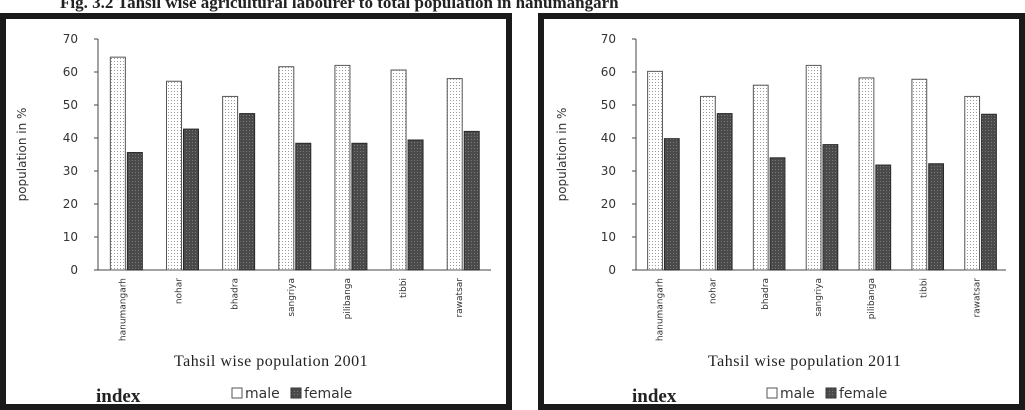 The height and width of the screenshot is (410, 1025). Describe the element at coordinates (271, 361) in the screenshot. I see `chart-title: Tahsil wise population 2001` at that location.